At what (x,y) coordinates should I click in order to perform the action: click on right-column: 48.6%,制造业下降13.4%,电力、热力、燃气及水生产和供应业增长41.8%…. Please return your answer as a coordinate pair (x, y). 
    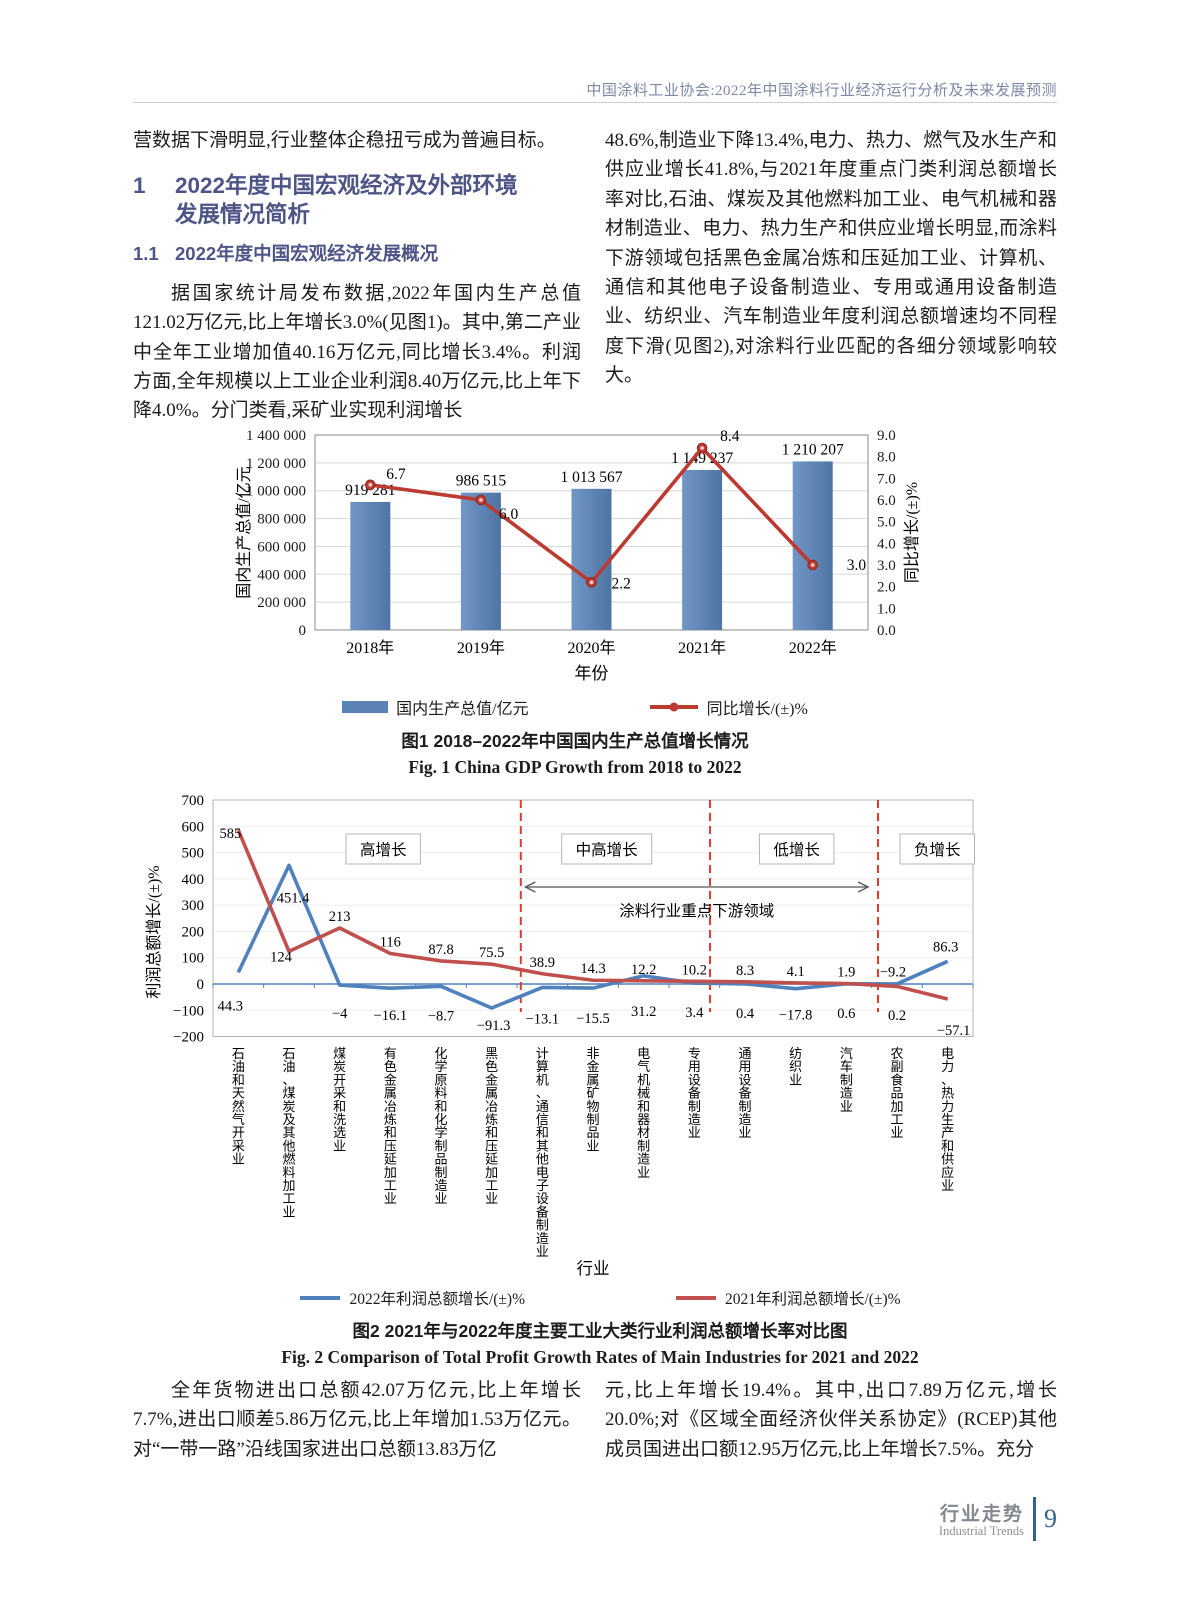
    Looking at the image, I should click on (831, 276).